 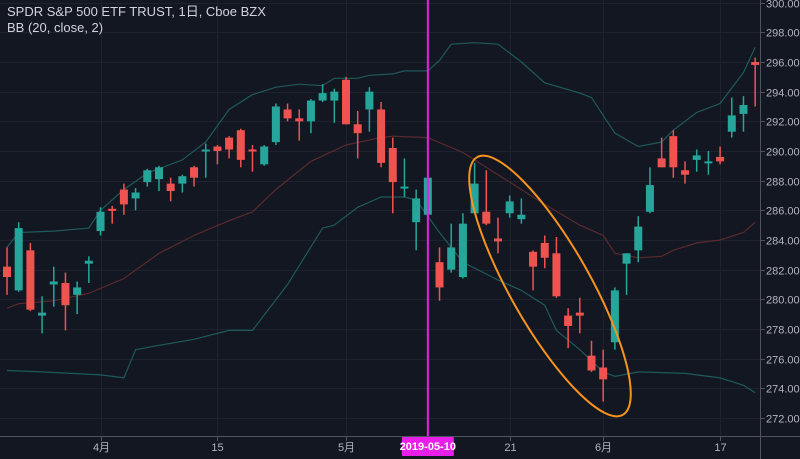 What do you see at coordinates (720, 448) in the screenshot?
I see `time-tick-label: 17` at bounding box center [720, 448].